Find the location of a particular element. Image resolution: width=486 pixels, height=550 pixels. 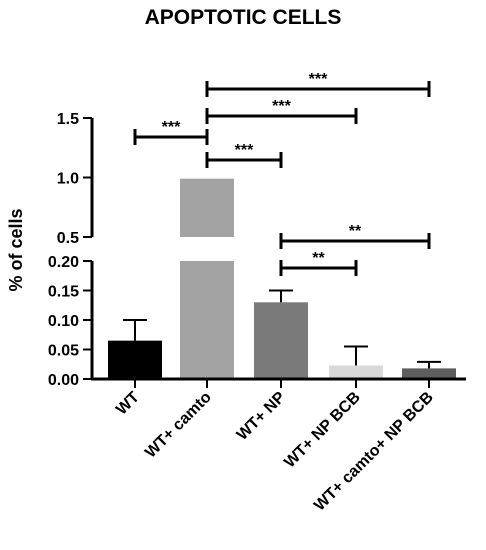

y-tick-label: 0.05 is located at coordinates (63, 351).